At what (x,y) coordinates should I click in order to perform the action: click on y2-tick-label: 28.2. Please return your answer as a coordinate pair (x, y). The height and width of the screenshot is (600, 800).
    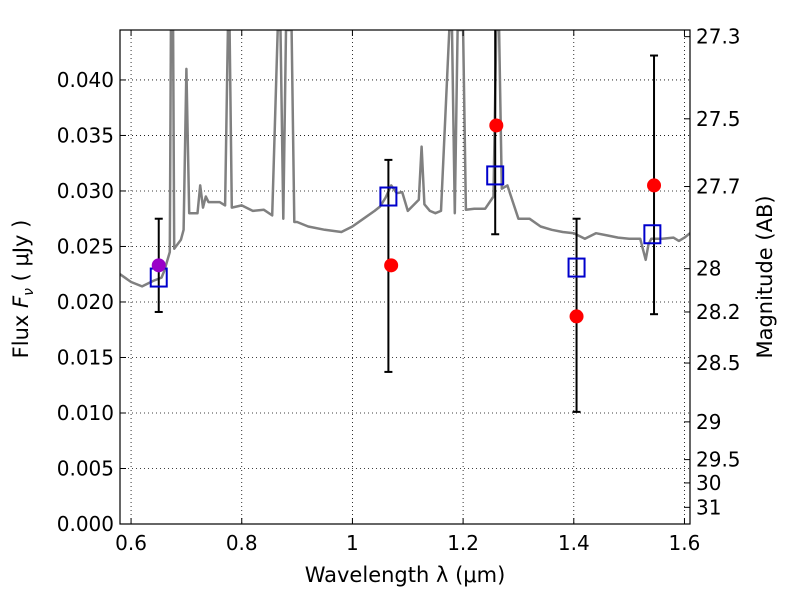
    Looking at the image, I should click on (718, 312).